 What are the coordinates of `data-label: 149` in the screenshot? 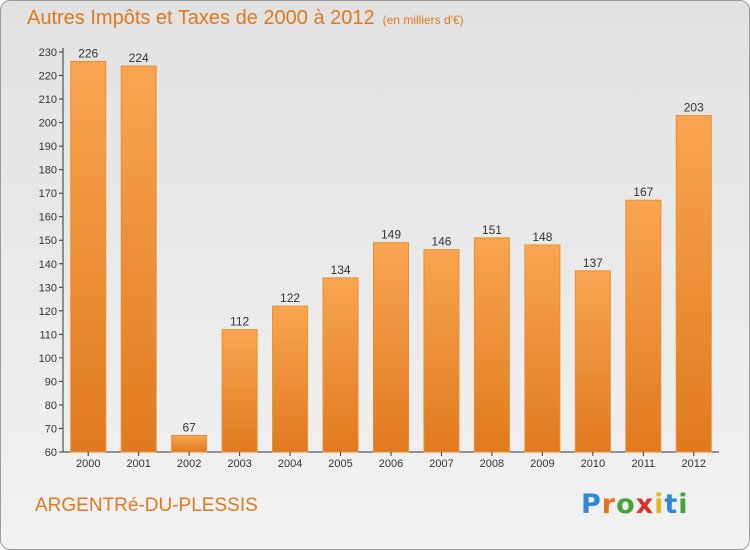 It's located at (391, 235).